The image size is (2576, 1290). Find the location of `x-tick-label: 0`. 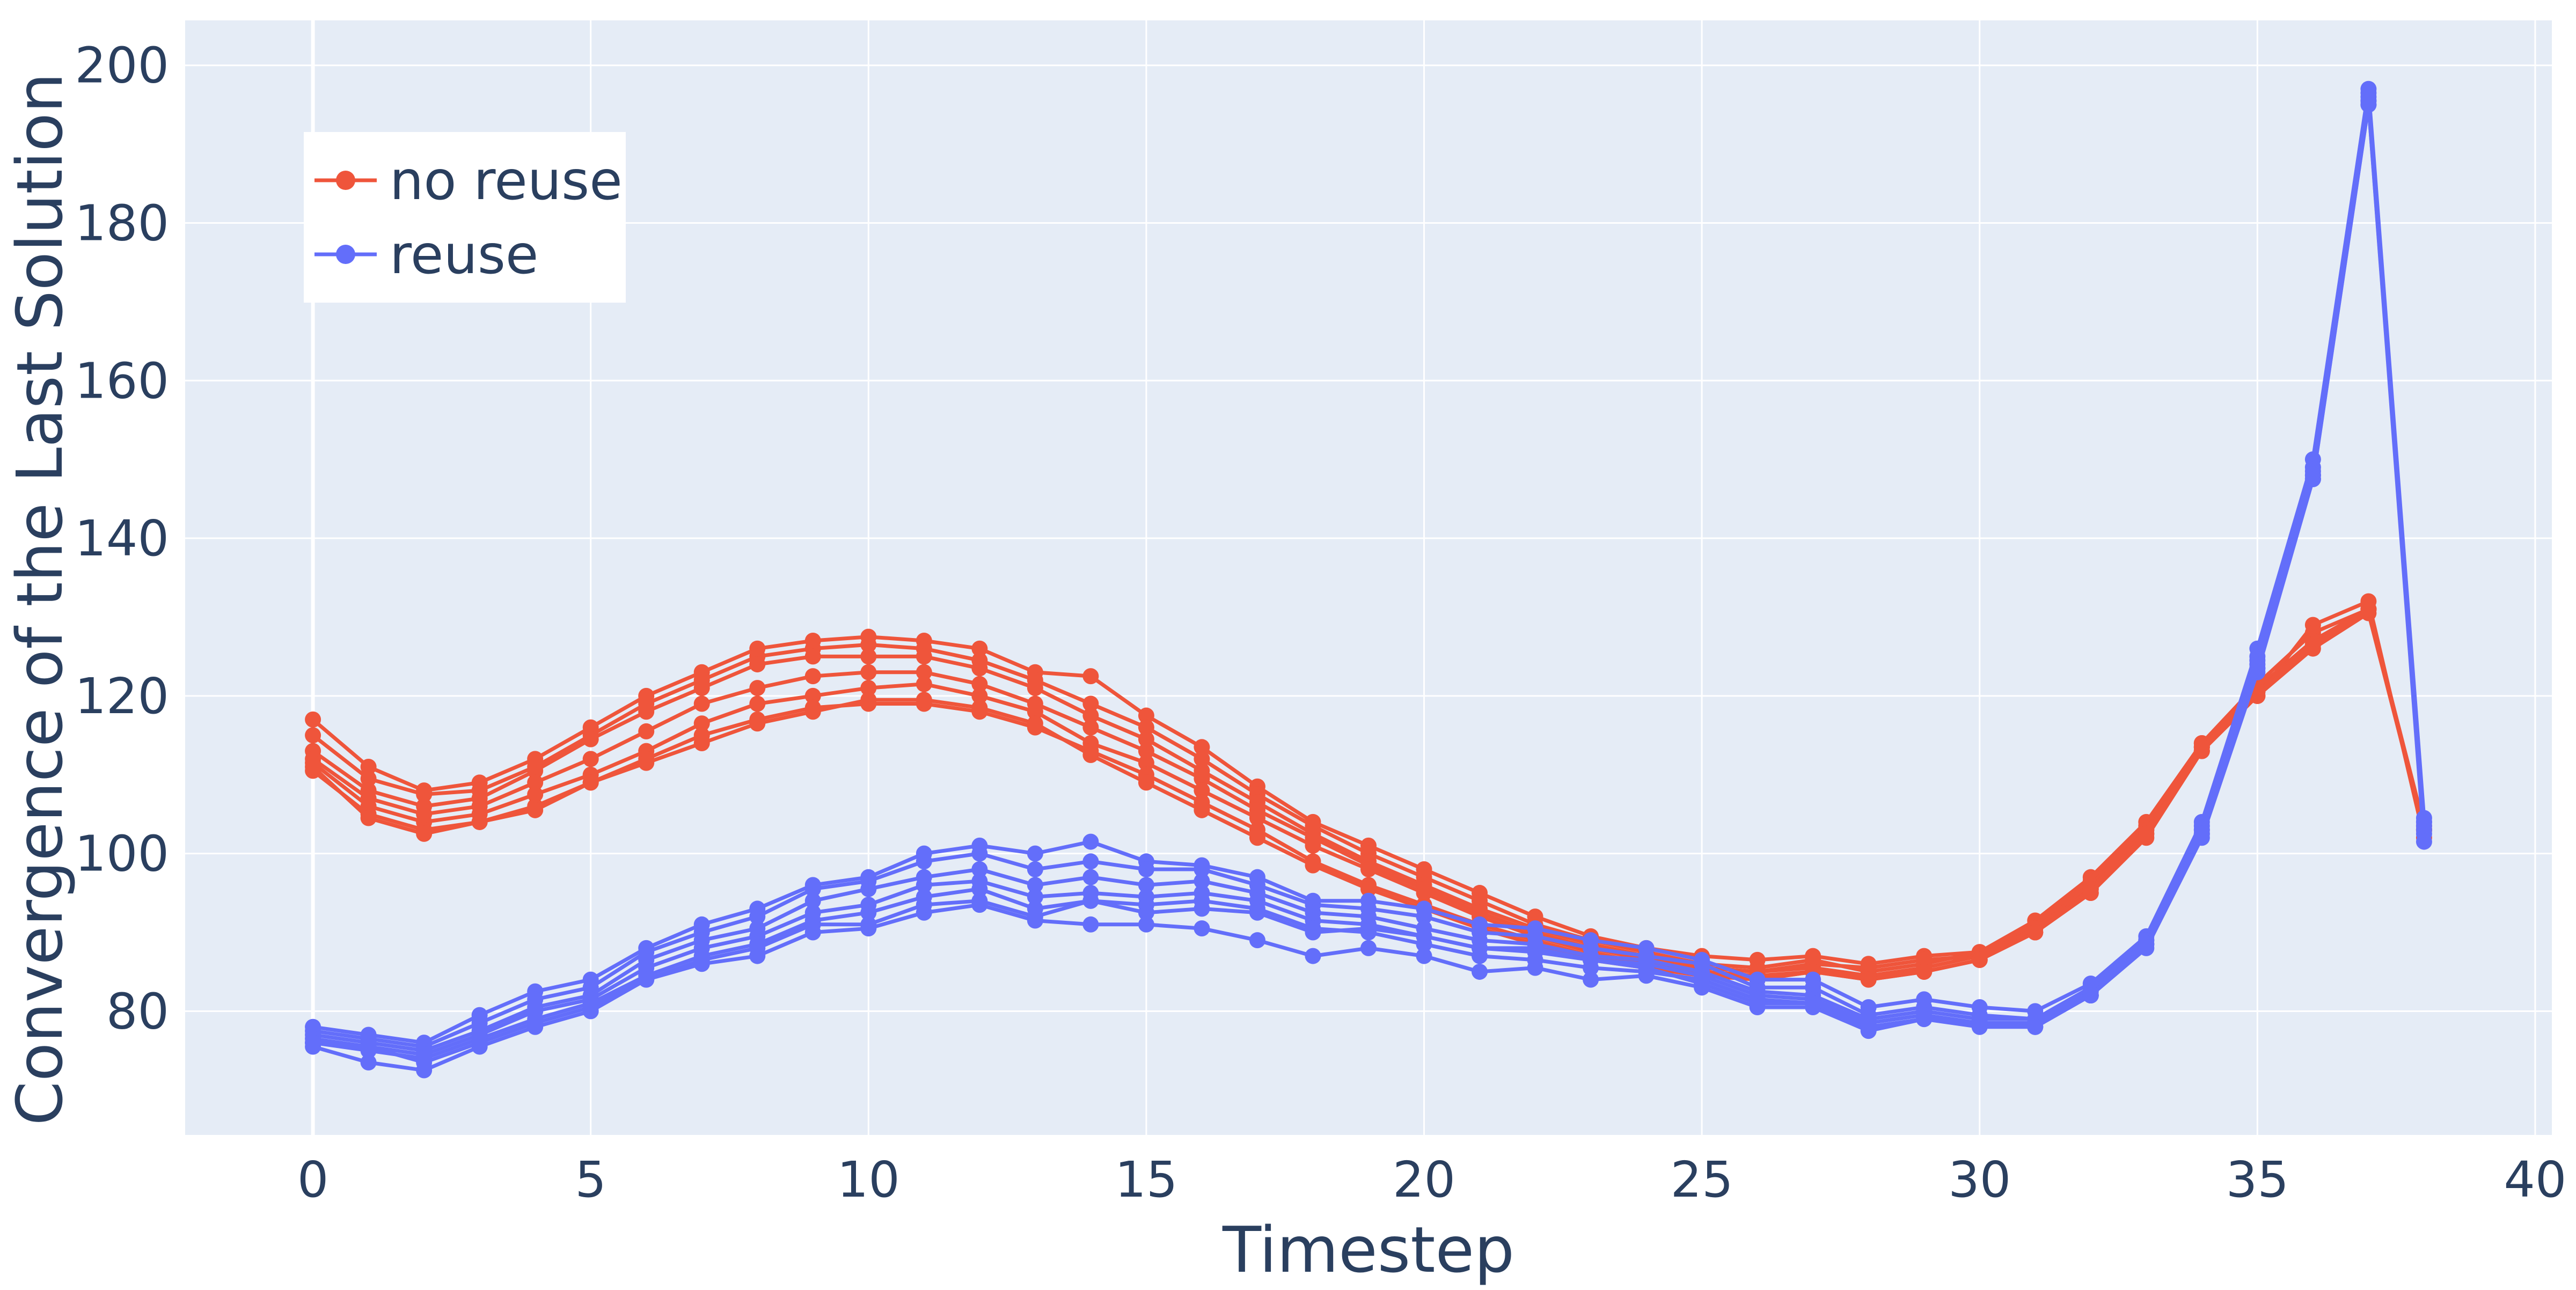

x-tick-label: 0 is located at coordinates (313, 1179).